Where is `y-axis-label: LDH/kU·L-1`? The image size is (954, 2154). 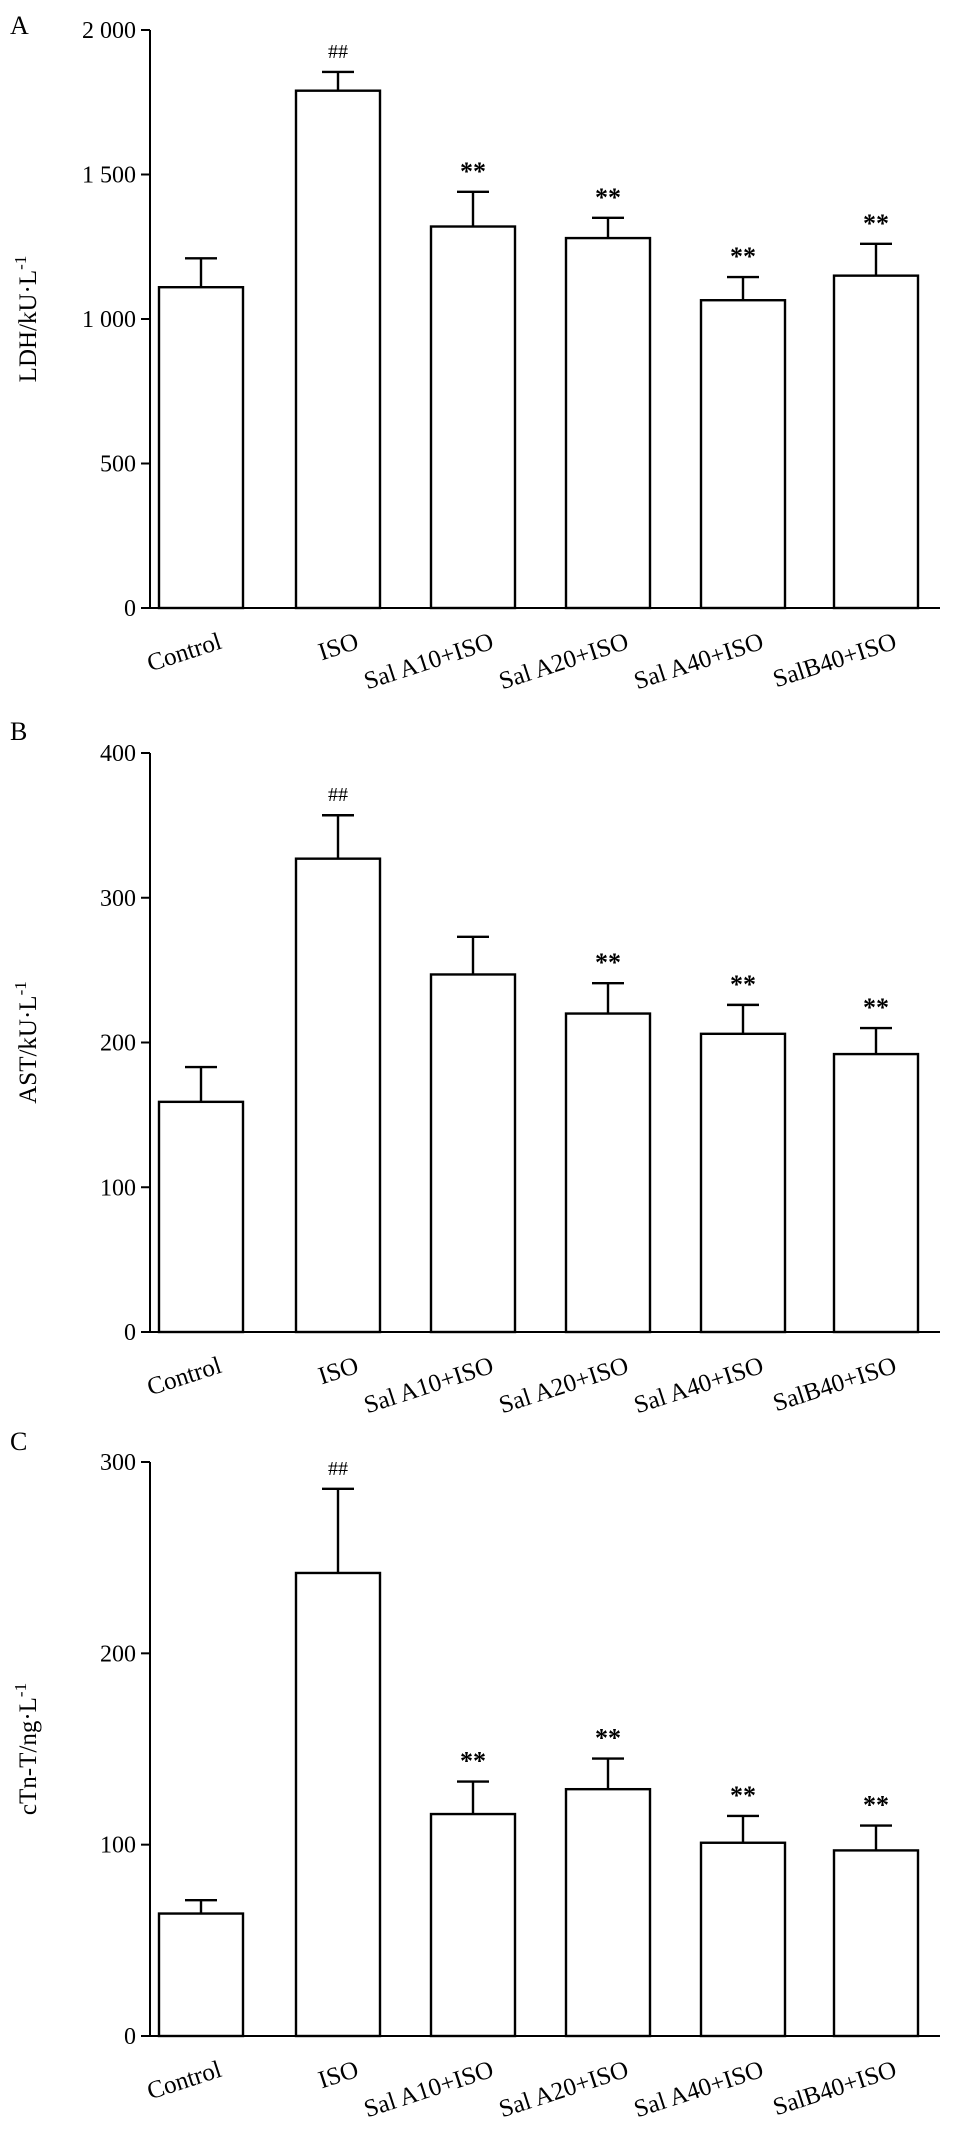 y-axis-label: LDH/kU·L-1 is located at coordinates (26, 319).